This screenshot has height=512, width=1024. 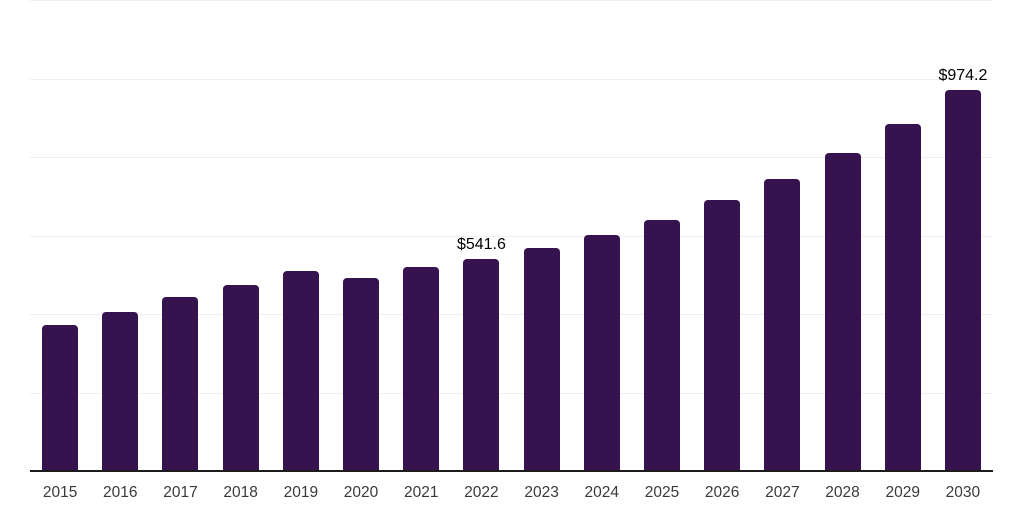 I want to click on bar-2021, so click(x=421, y=369).